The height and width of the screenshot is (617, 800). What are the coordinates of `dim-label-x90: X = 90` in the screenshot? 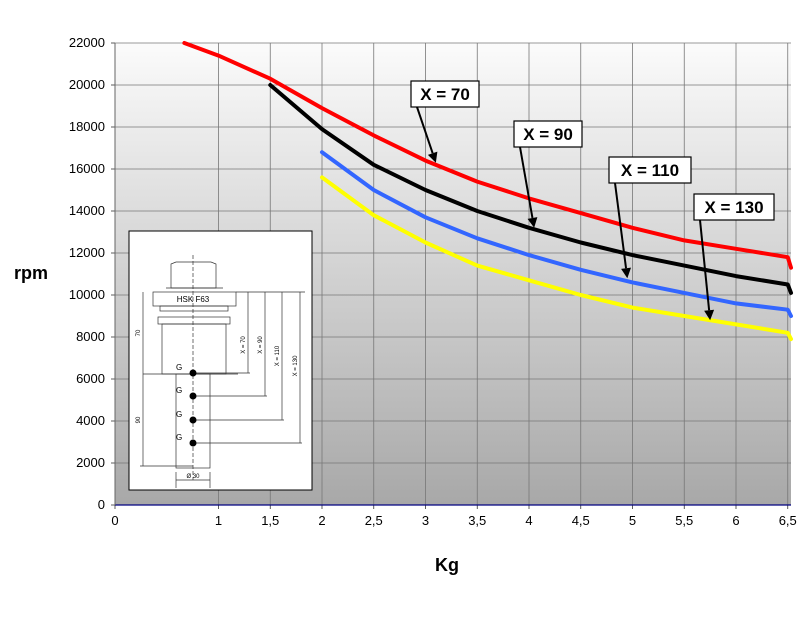 It's located at (261, 345).